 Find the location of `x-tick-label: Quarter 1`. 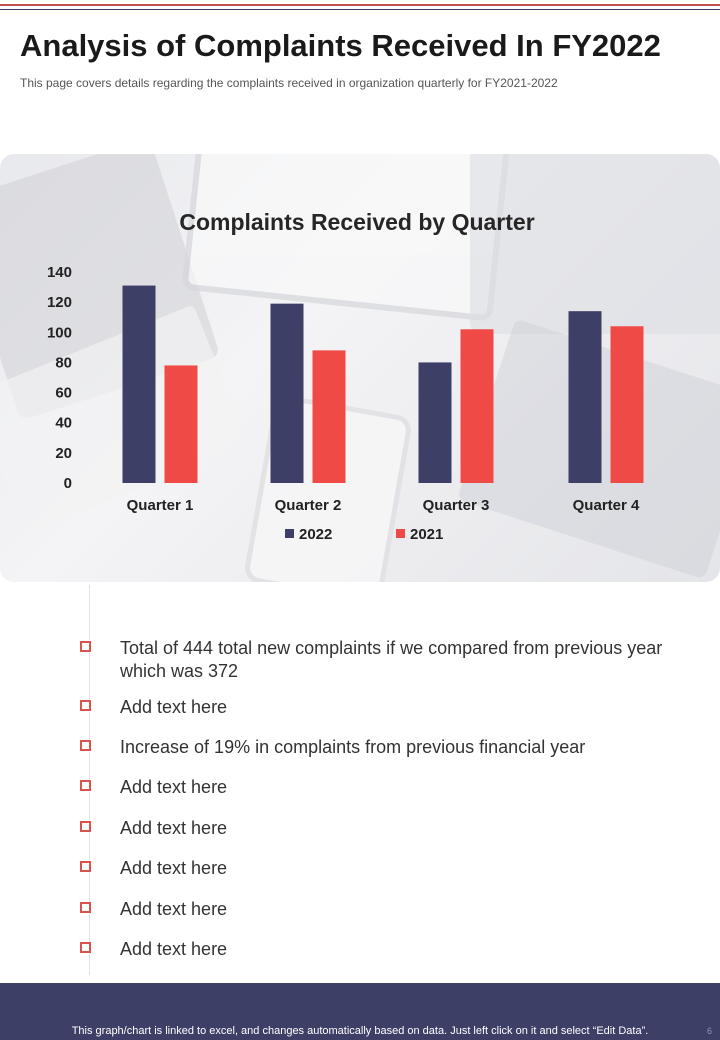

x-tick-label: Quarter 1 is located at coordinates (160, 505).